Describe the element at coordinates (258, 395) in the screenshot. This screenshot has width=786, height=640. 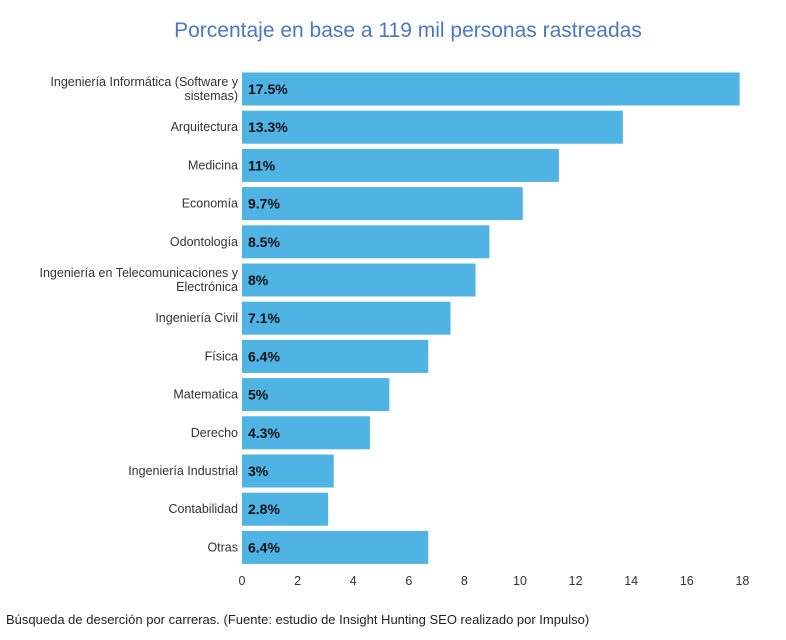
I see `data-label: 5%` at that location.